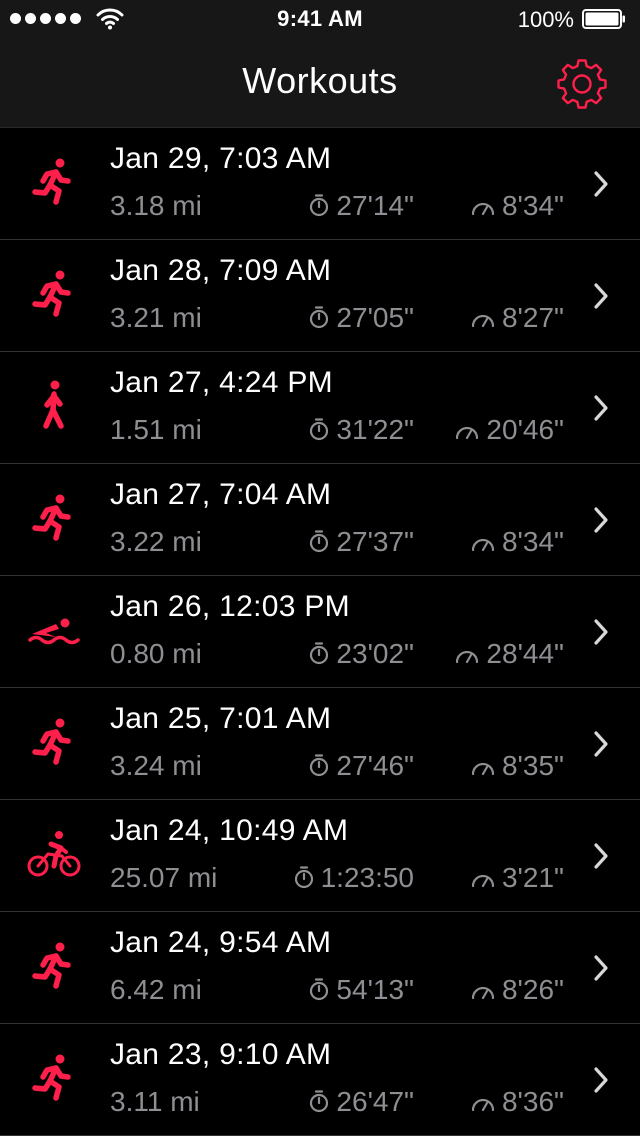 Image resolution: width=640 pixels, height=1136 pixels. I want to click on workout-date: Jan 24, 9:54 AM, so click(221, 942).